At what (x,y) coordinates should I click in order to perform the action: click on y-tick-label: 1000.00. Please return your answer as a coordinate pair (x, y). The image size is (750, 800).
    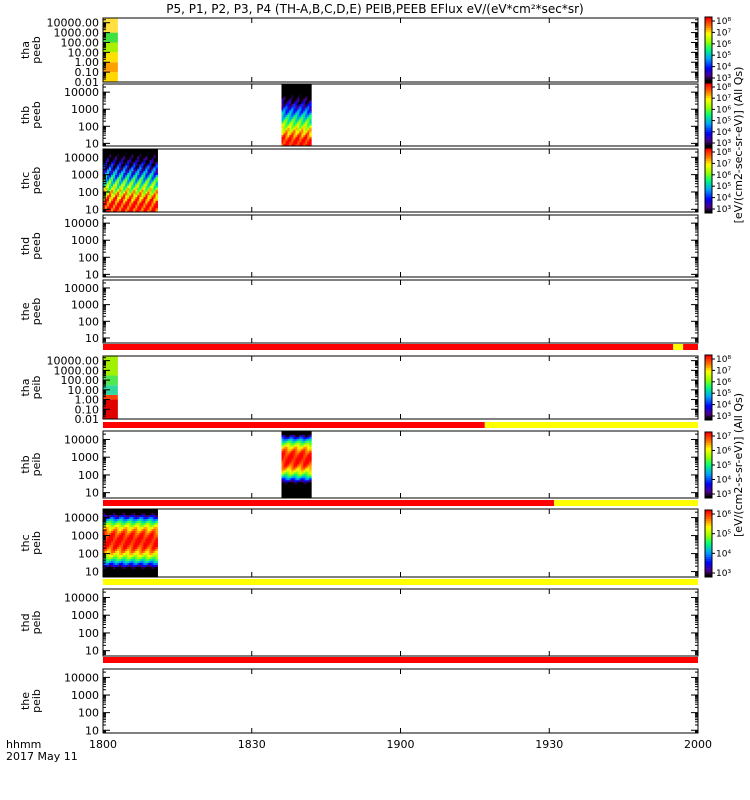
    Looking at the image, I should click on (77, 370).